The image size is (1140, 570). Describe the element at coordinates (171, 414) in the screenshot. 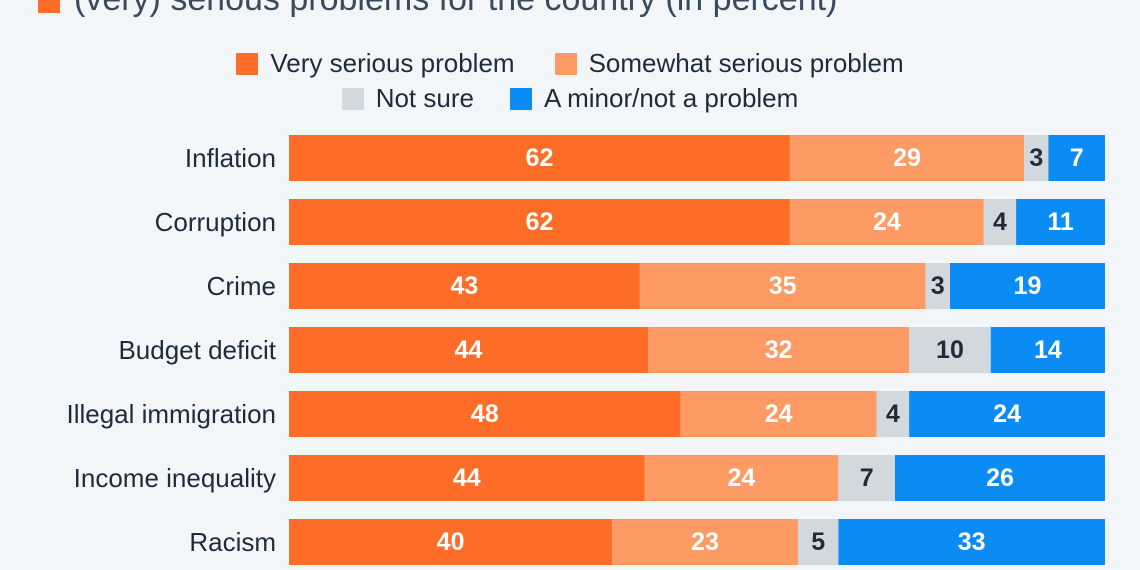

I see `category-label: Illegal immigration` at that location.